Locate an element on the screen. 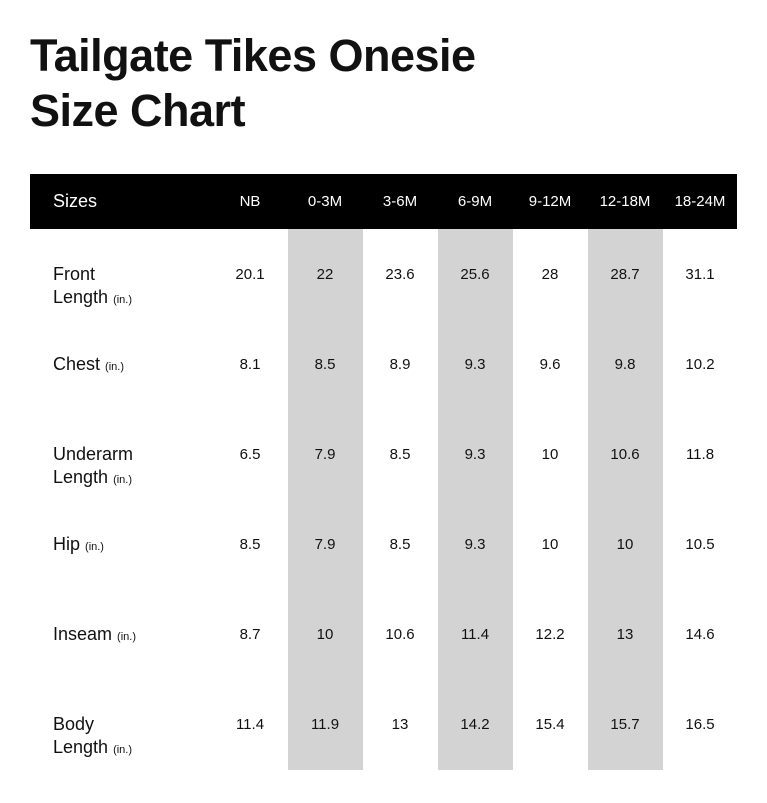 The image size is (767, 803). table-cell: 10.2 is located at coordinates (700, 364).